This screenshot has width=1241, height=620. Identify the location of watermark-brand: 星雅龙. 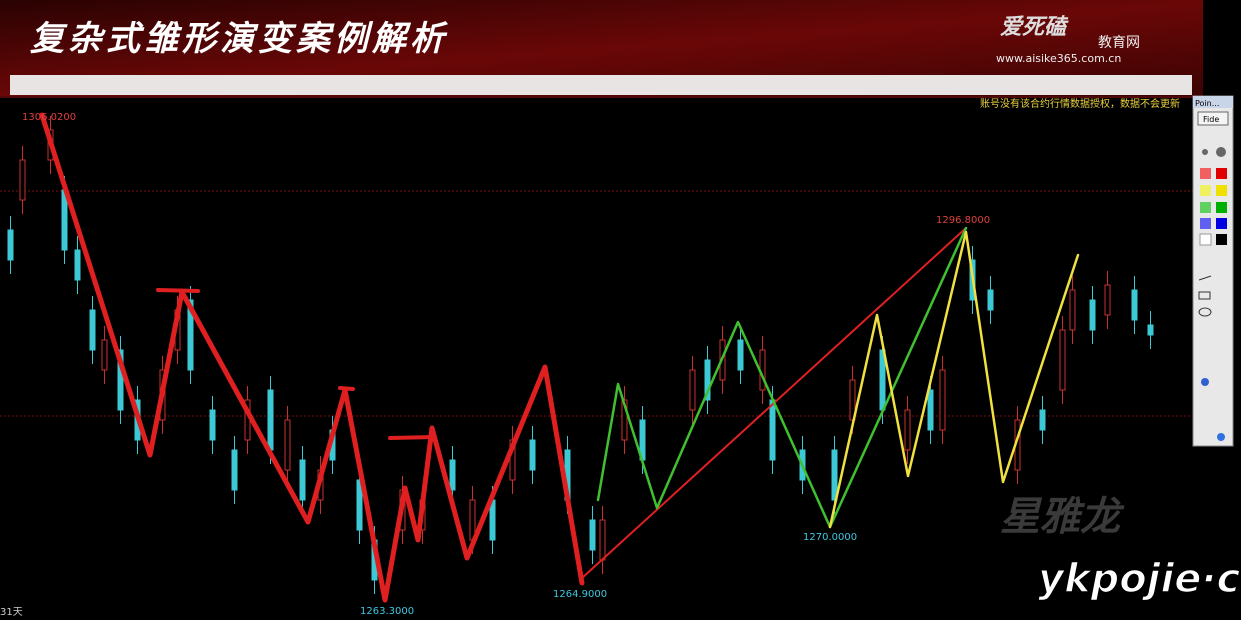
(1062, 517).